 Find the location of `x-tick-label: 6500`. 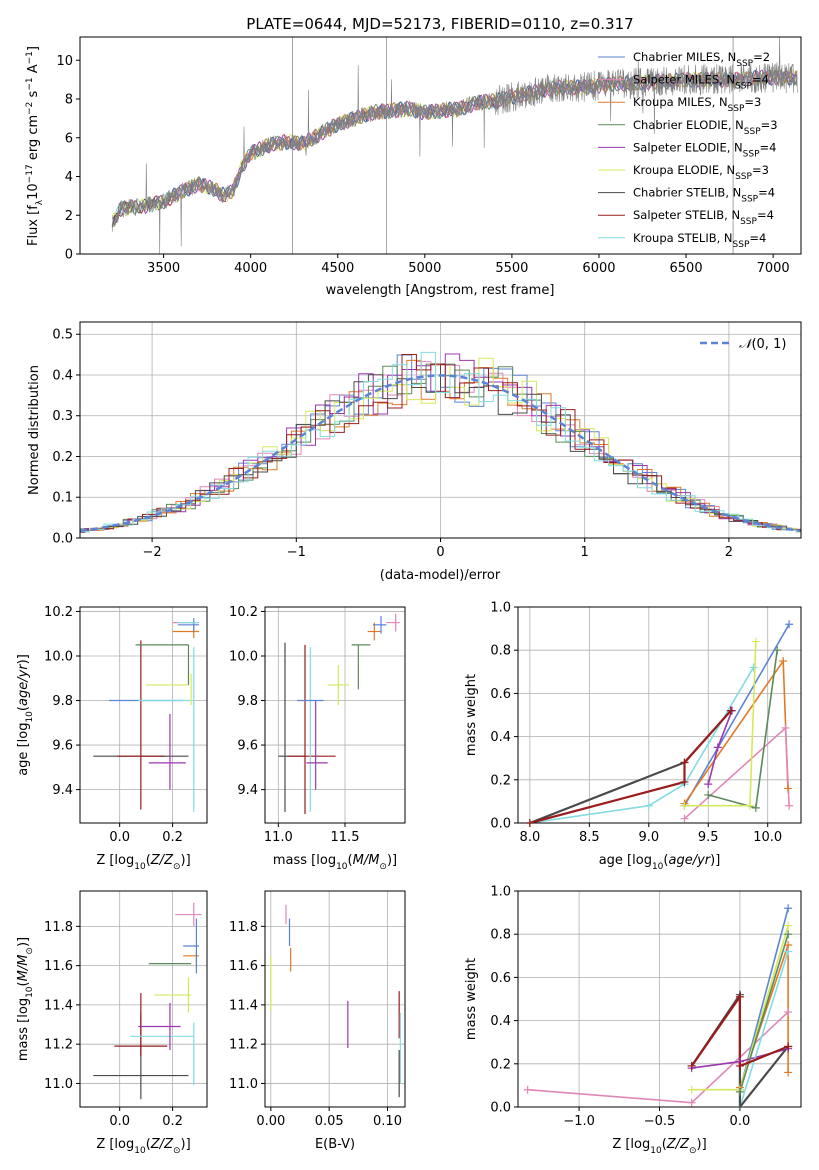

x-tick-label: 6500 is located at coordinates (686, 268).